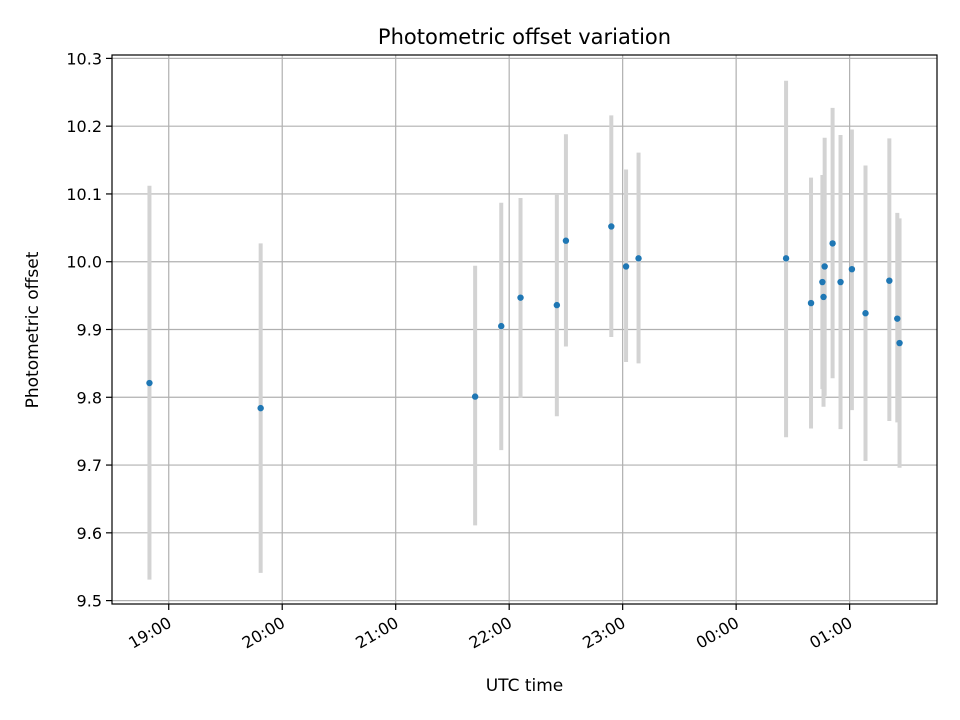  I want to click on y-tick-label: 10.2, so click(84, 126).